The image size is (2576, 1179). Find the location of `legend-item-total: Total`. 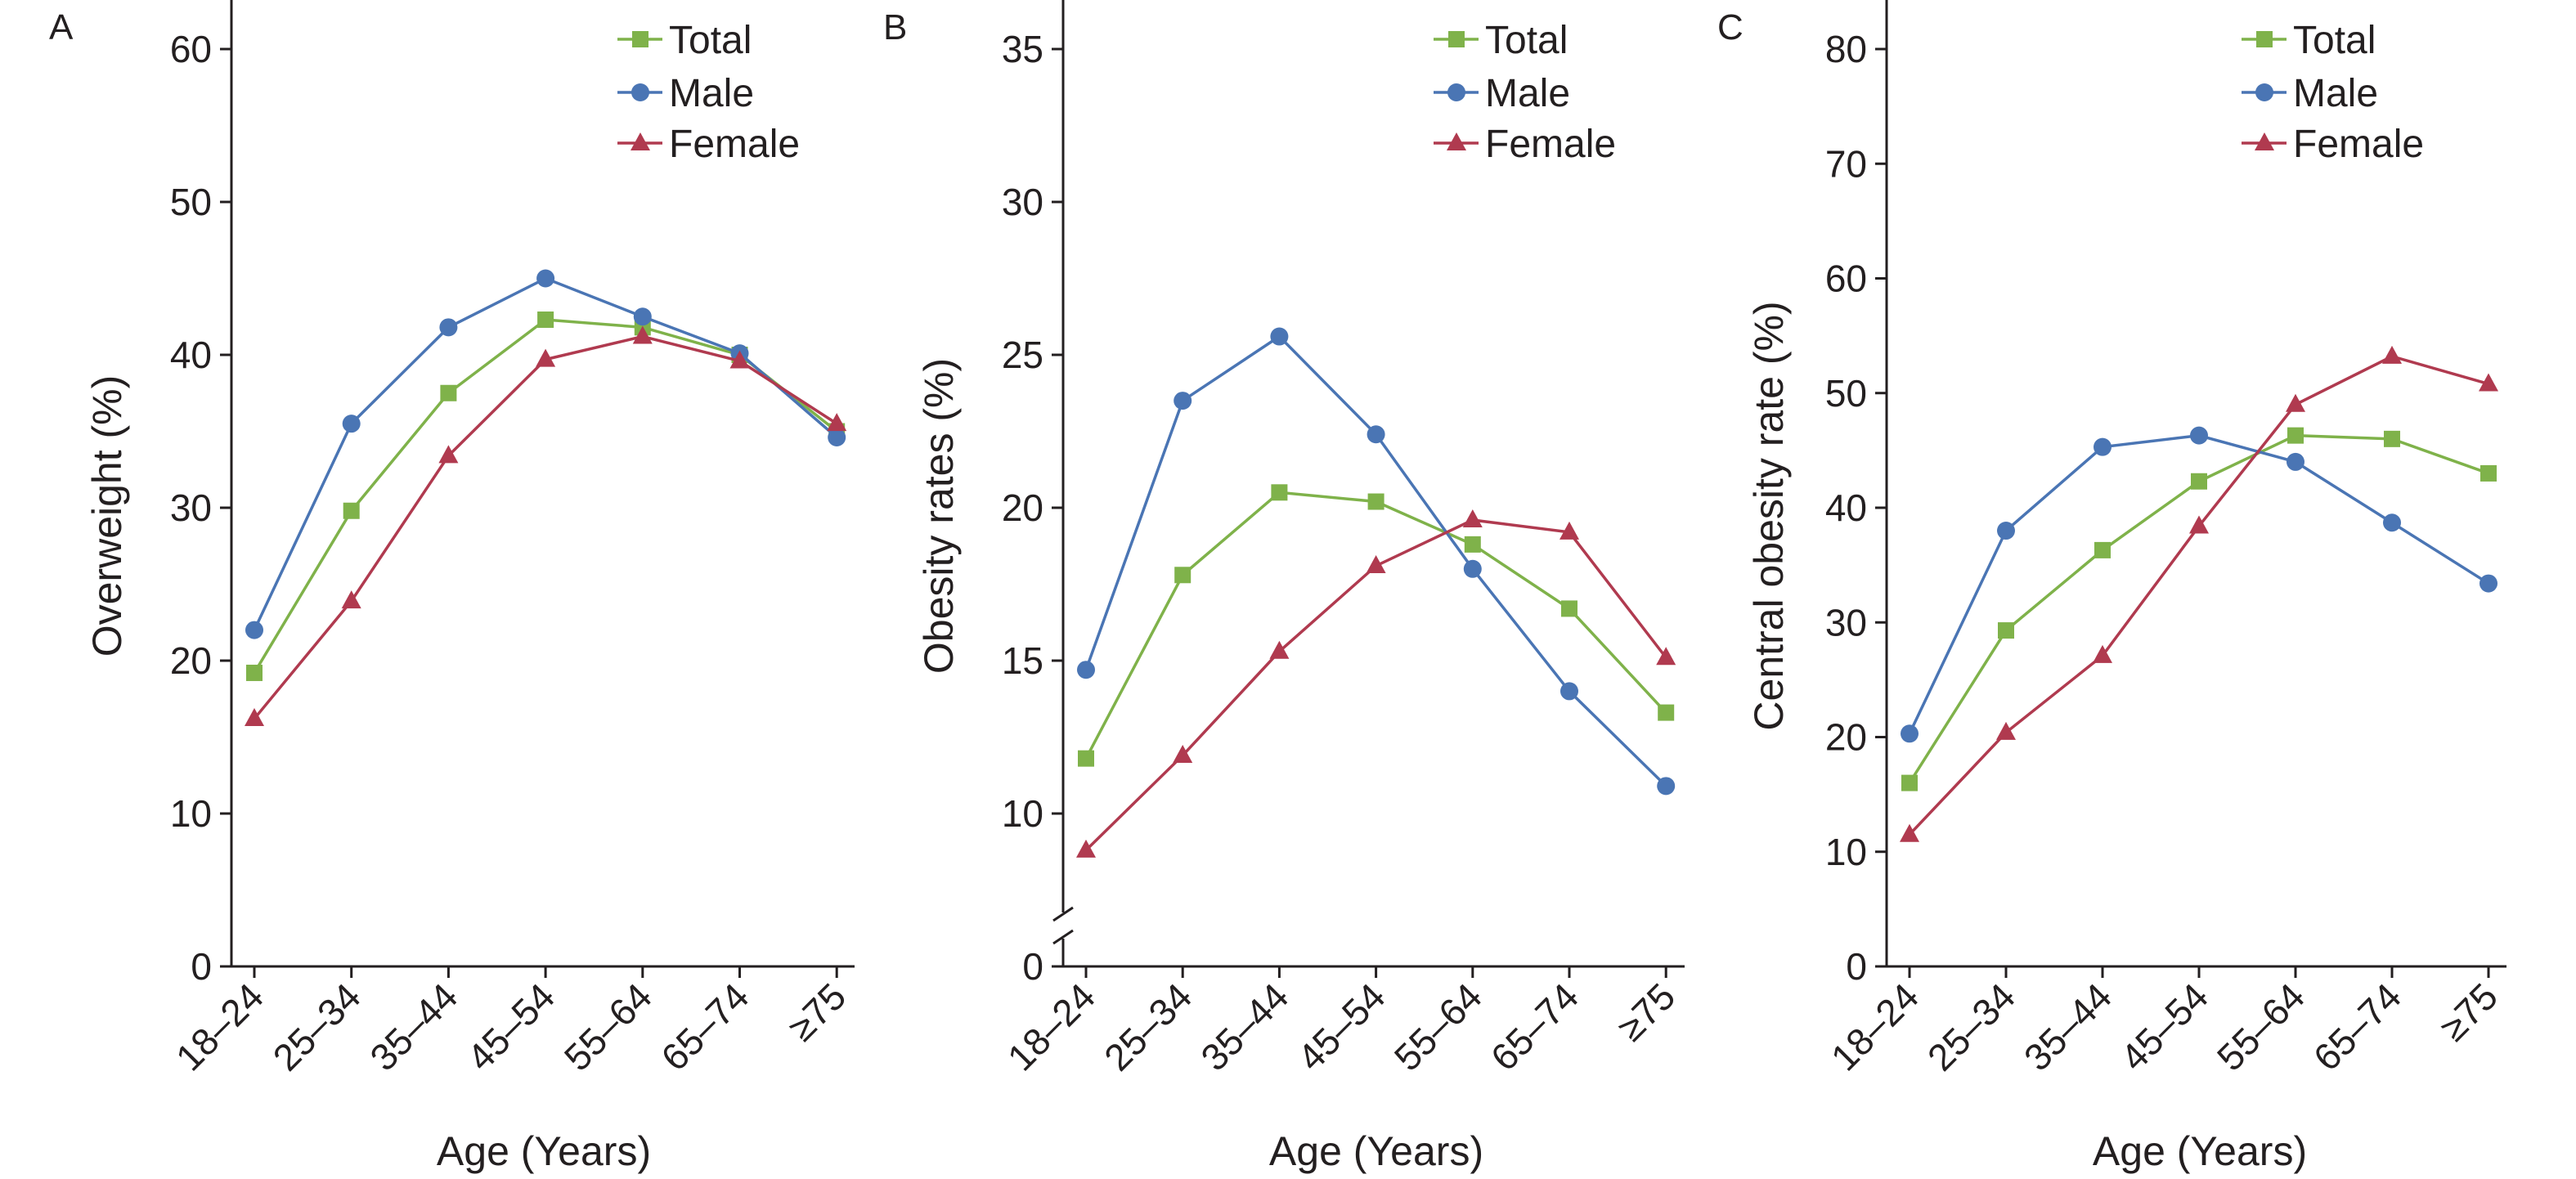

legend-item-total: Total is located at coordinates (684, 40).